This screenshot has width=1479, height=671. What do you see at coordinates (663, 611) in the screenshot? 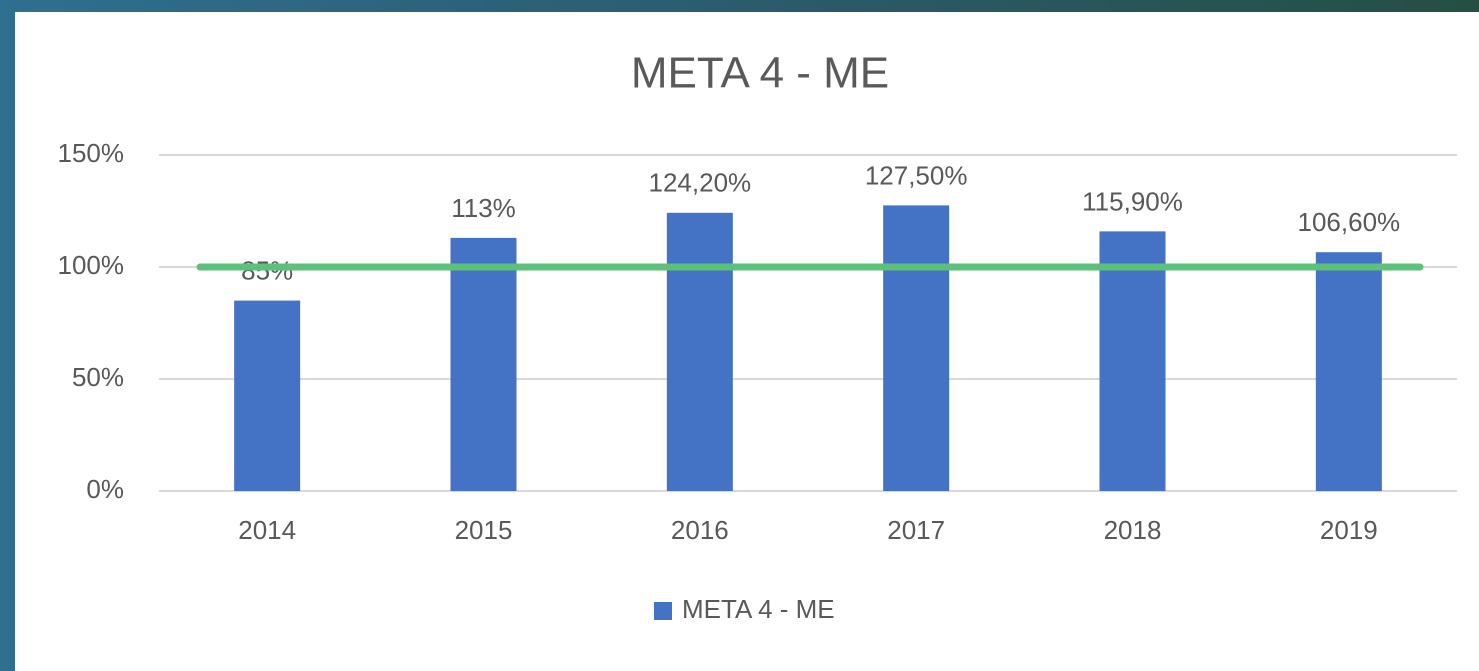
I see `legend-swatch` at bounding box center [663, 611].